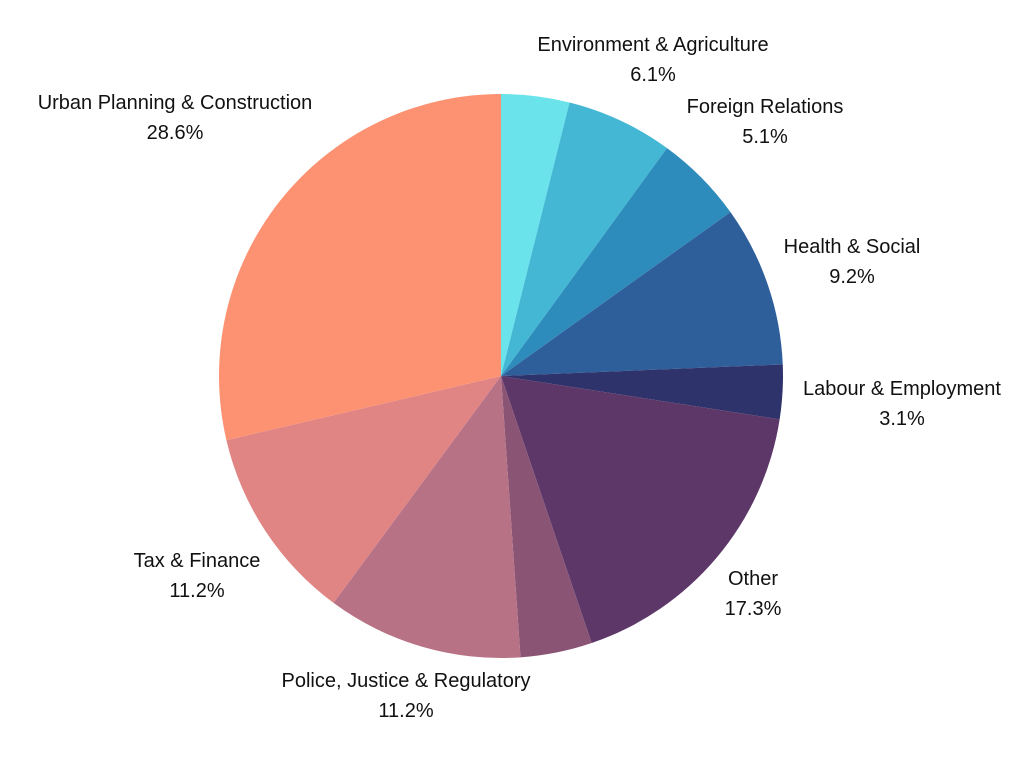  Describe the element at coordinates (753, 579) in the screenshot. I see `slice-label: Other` at that location.